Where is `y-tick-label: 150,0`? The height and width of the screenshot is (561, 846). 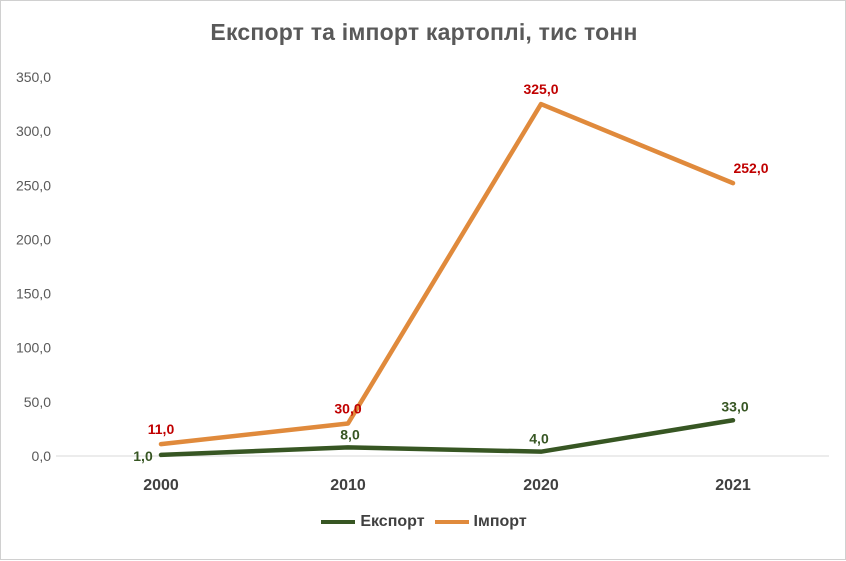 y-tick-label: 150,0 is located at coordinates (33, 294).